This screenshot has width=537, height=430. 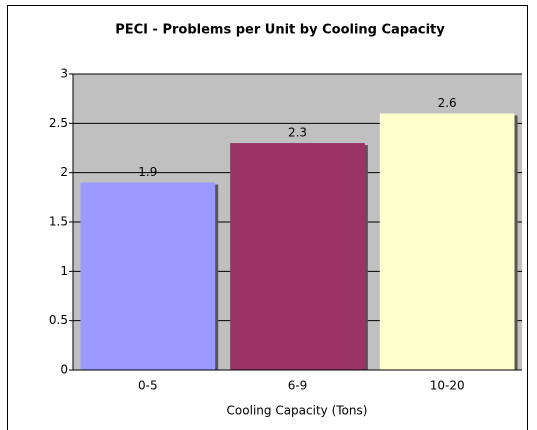 I want to click on x-tick-label: 6-9, so click(x=298, y=386).